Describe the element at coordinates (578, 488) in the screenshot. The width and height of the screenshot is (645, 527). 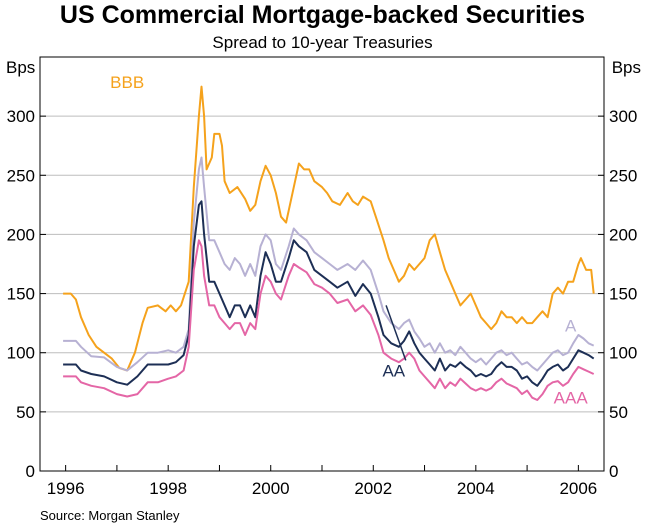
I see `x-tick-label: 2006` at that location.